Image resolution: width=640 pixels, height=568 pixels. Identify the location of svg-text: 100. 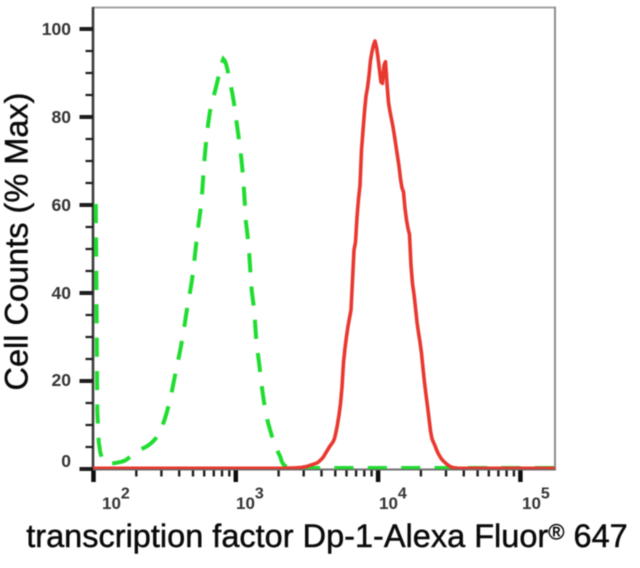
(56, 29).